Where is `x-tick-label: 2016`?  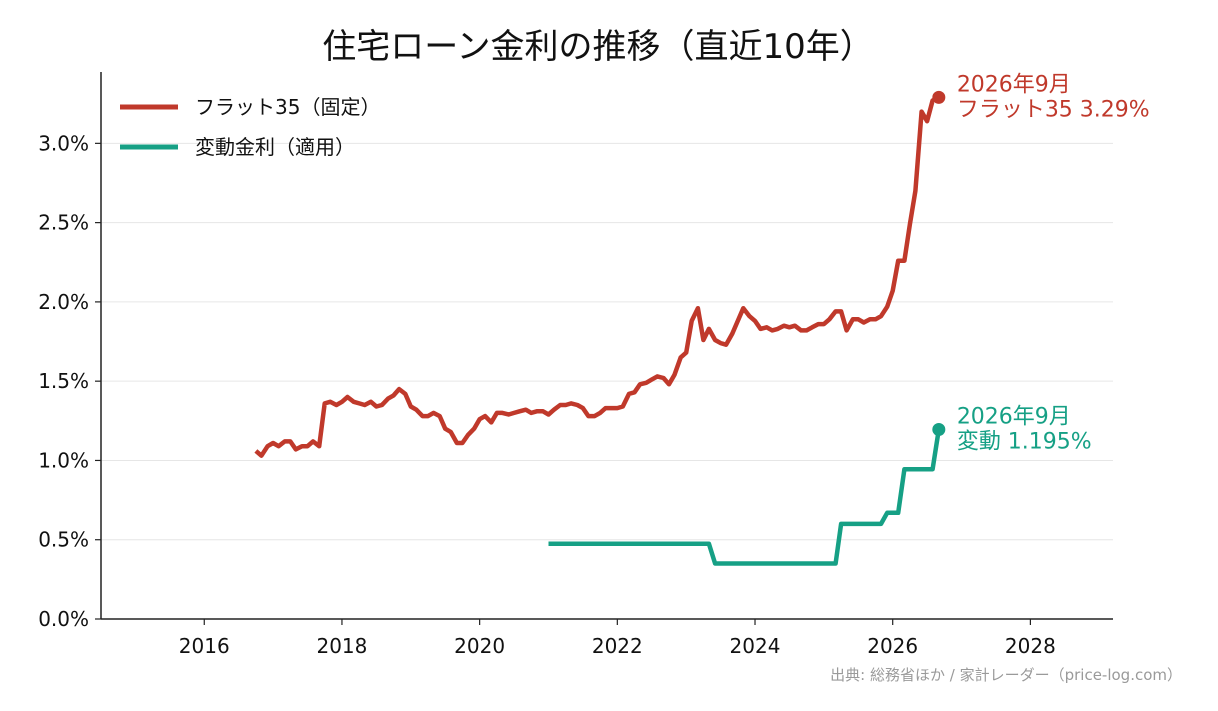 x-tick-label: 2016 is located at coordinates (204, 646).